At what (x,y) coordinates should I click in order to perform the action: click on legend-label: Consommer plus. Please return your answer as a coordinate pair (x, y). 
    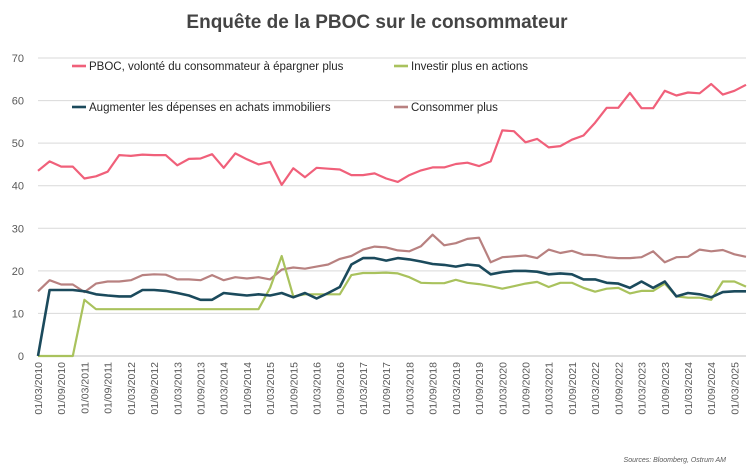
    Looking at the image, I should click on (454, 108).